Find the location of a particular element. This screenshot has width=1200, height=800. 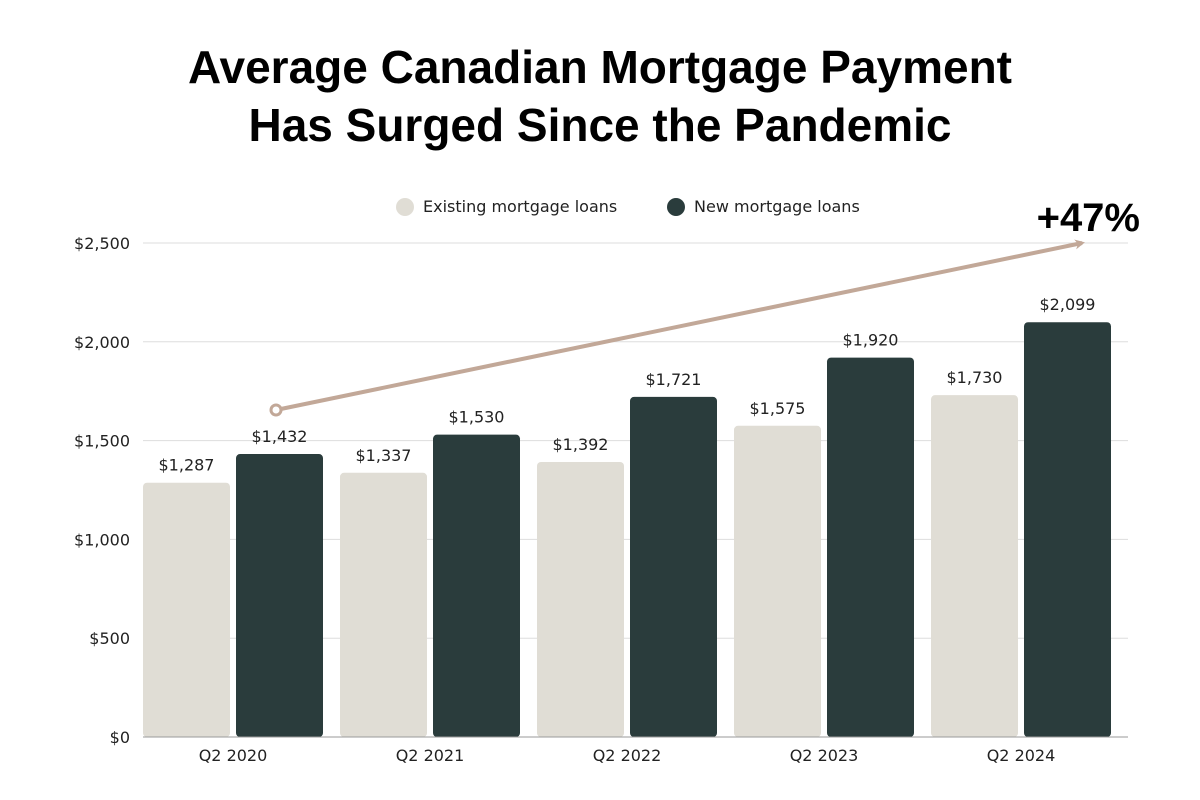

data-label: $1,432 is located at coordinates (280, 436).